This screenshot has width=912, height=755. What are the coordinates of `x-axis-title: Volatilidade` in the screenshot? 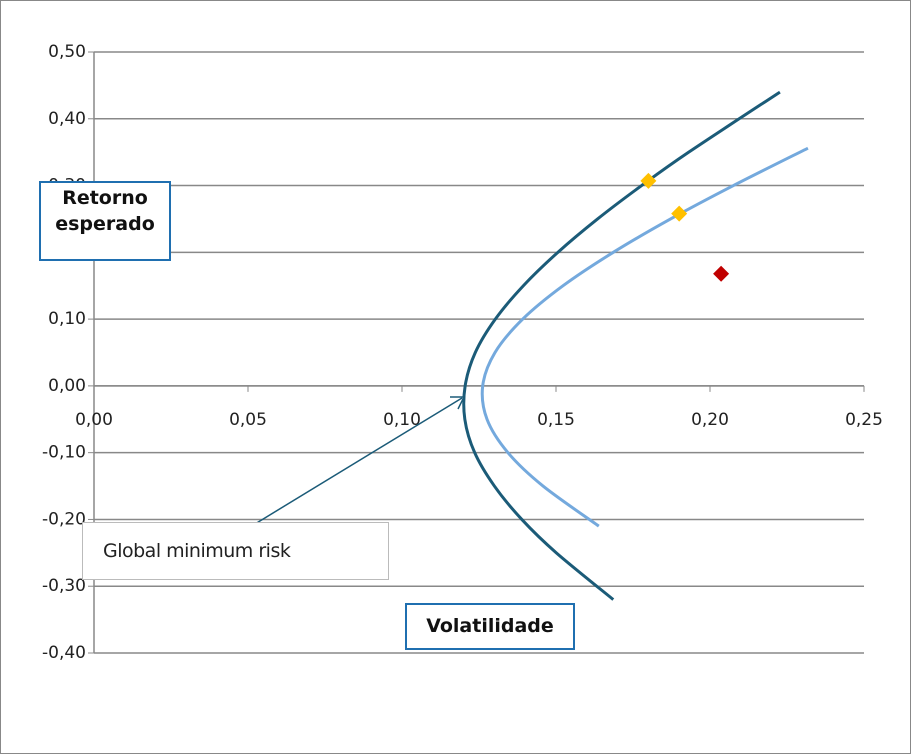 It's located at (490, 626).